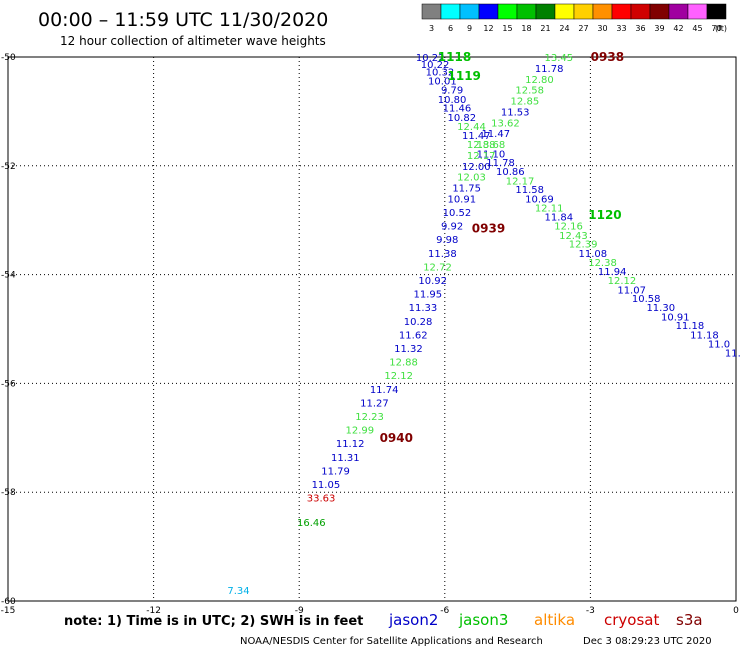  What do you see at coordinates (408, 349) in the screenshot?
I see `wave-height-value: 11.32` at bounding box center [408, 349].